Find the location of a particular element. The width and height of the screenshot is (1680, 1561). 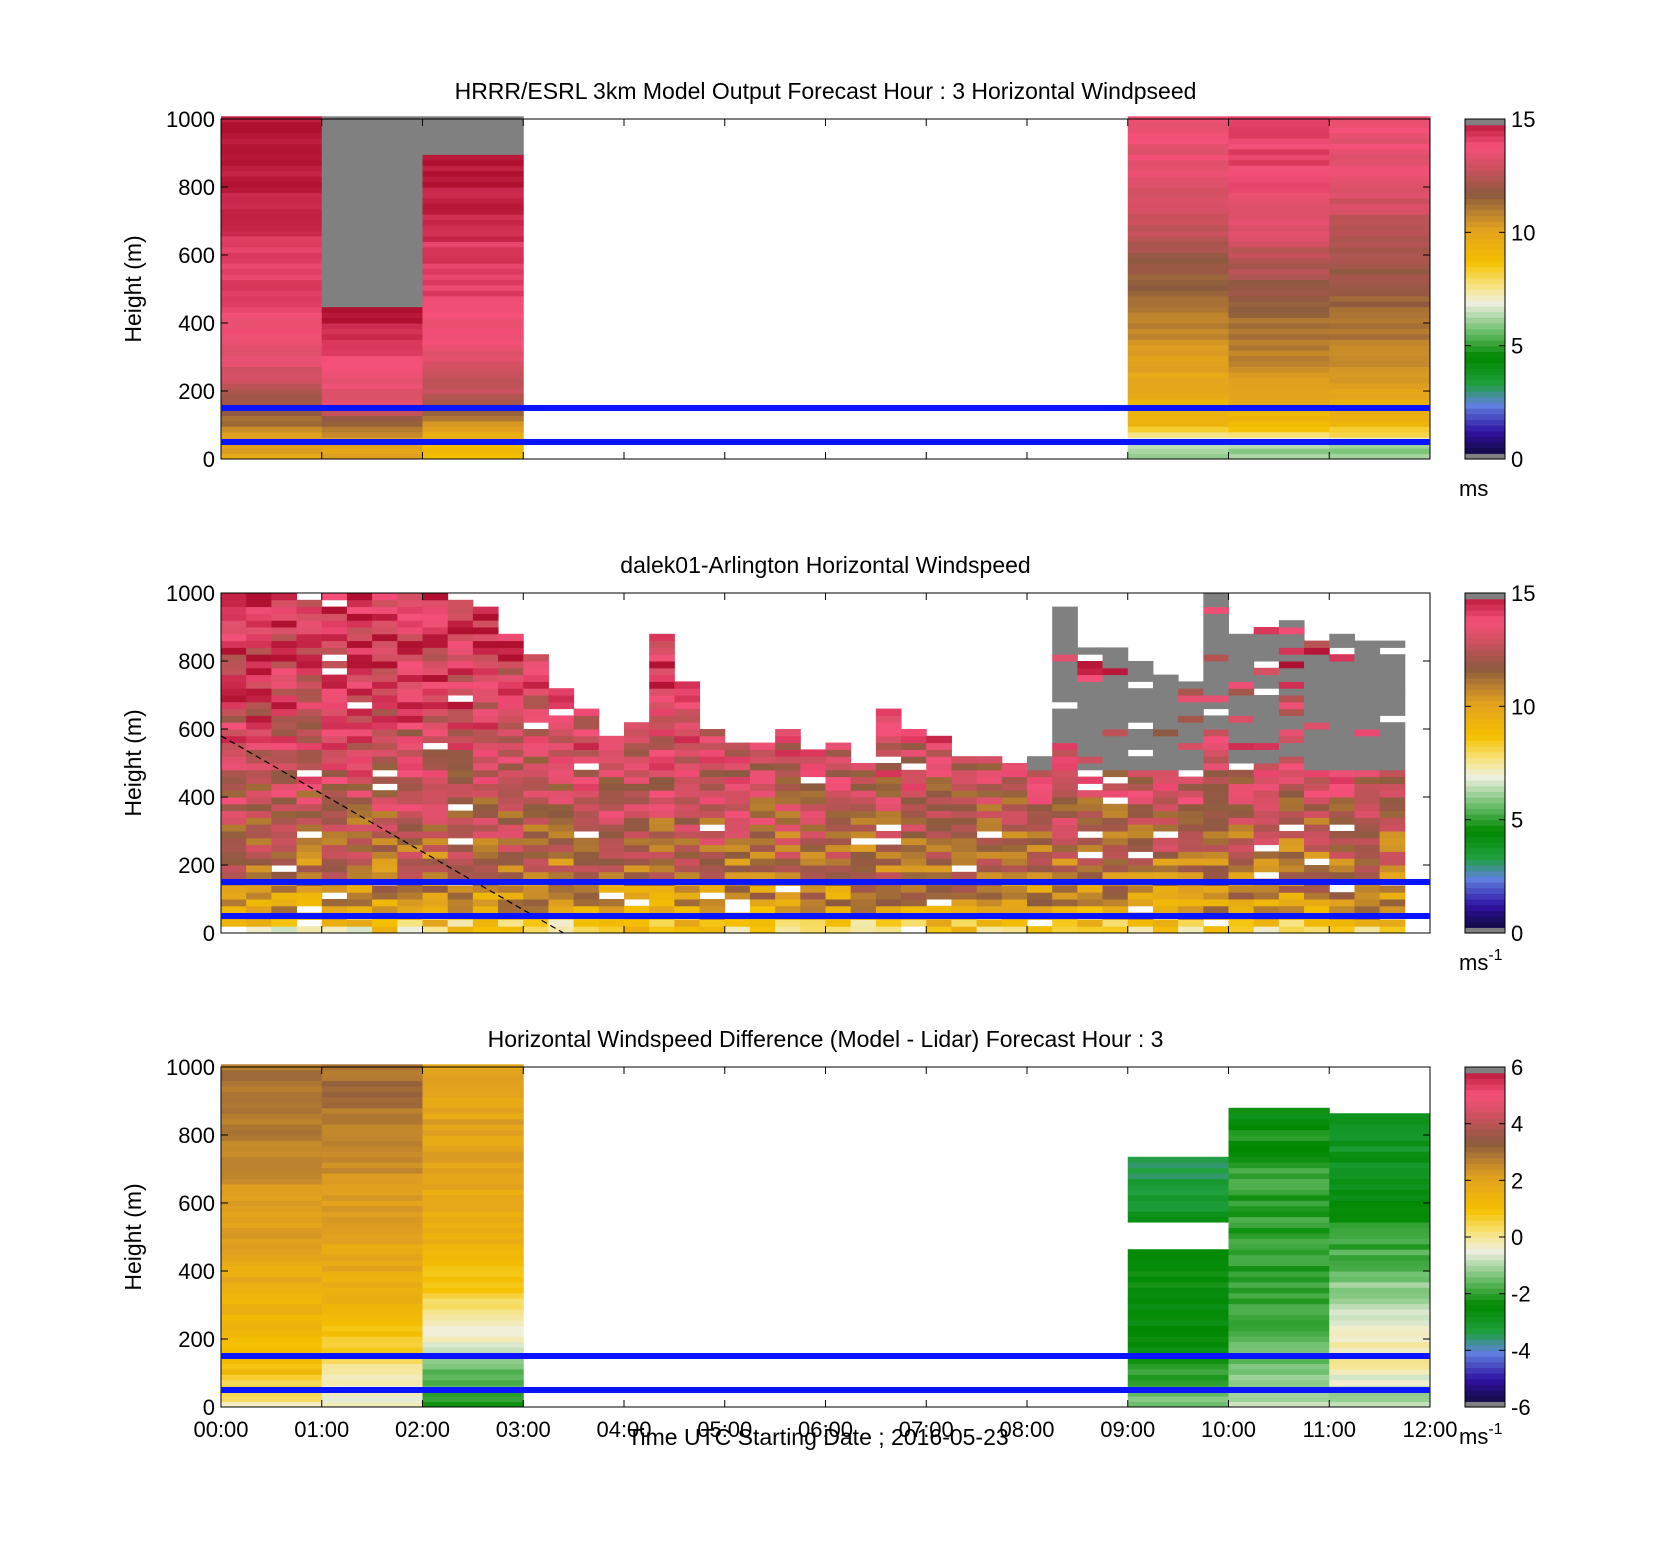

y-tick-label: 800 is located at coordinates (196, 661).